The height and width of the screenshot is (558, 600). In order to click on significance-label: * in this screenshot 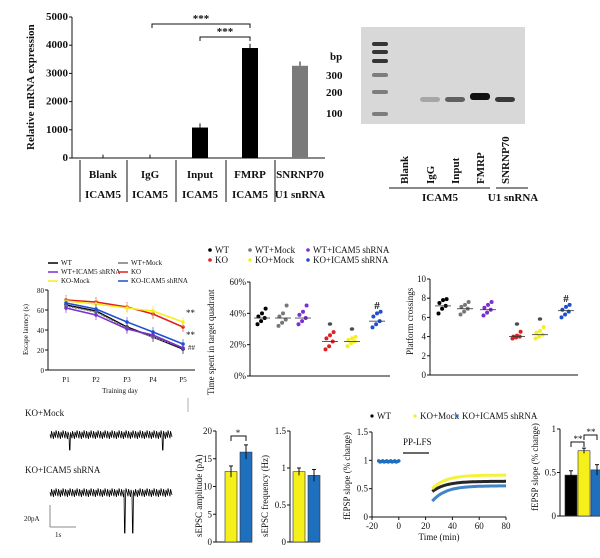, I will do `click(238, 433)`.